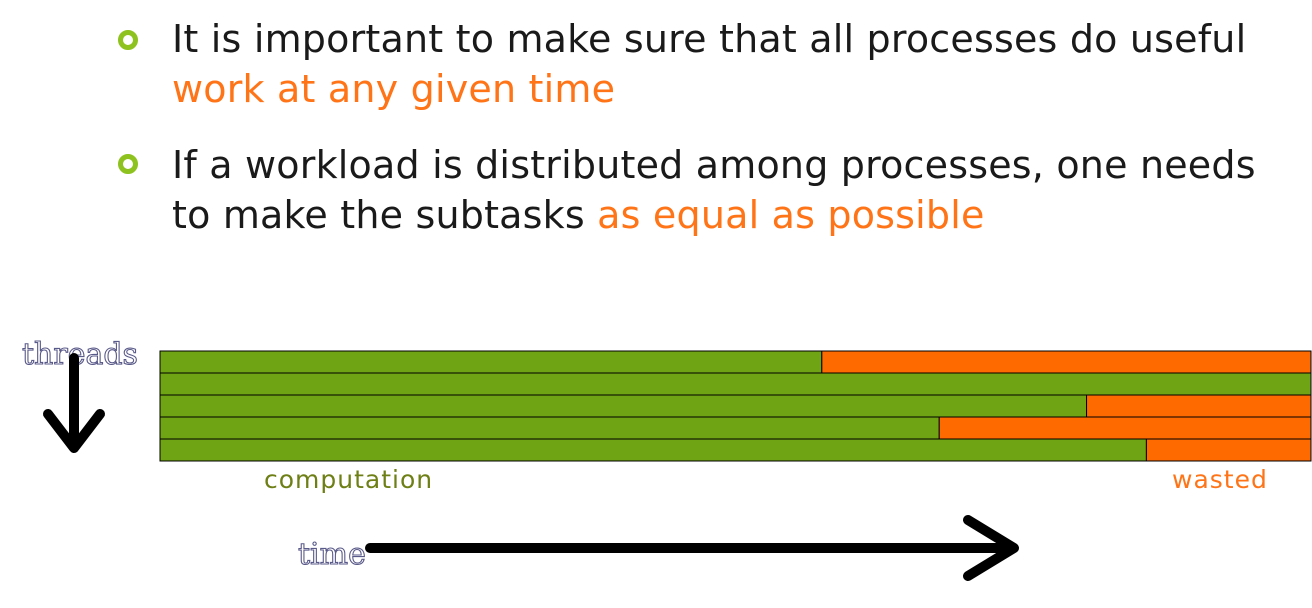 Image resolution: width=1312 pixels, height=608 pixels. Describe the element at coordinates (332, 554) in the screenshot. I see `time-label: time` at that location.